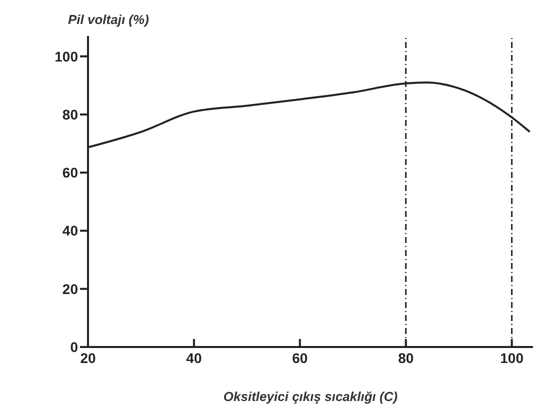  What do you see at coordinates (310, 396) in the screenshot?
I see `x-axis-title: Oksitleyici çıkış sıcaklığı (C)` at bounding box center [310, 396].